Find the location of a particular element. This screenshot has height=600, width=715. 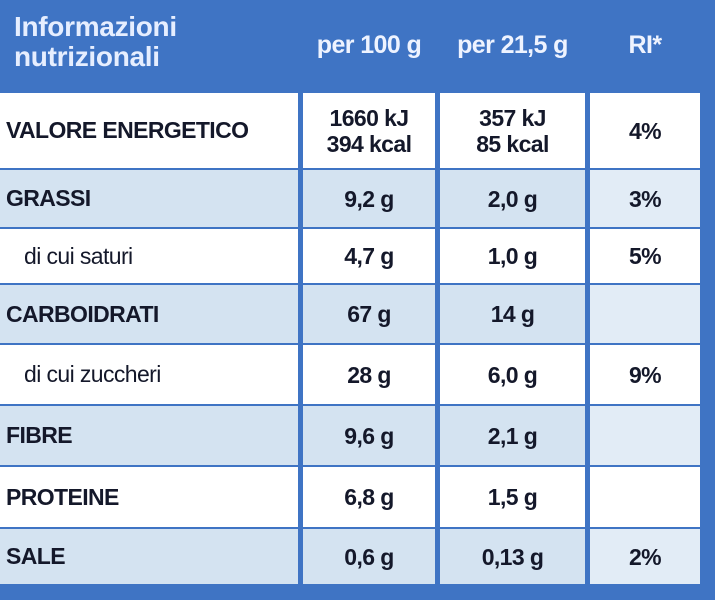

value-text: 1,5 g is located at coordinates (512, 497).